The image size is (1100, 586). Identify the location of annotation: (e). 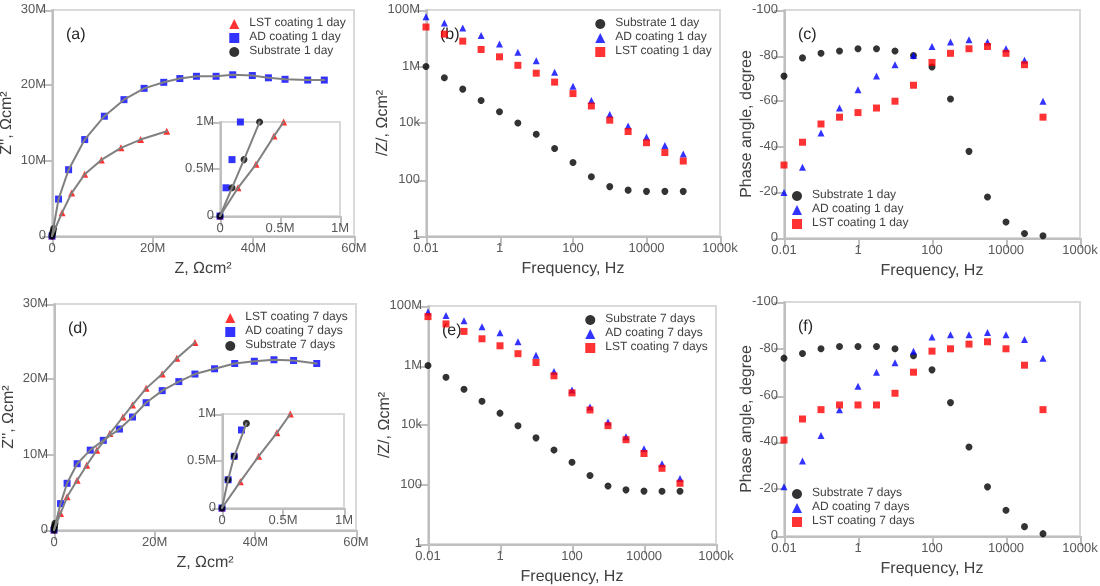
(452, 330).